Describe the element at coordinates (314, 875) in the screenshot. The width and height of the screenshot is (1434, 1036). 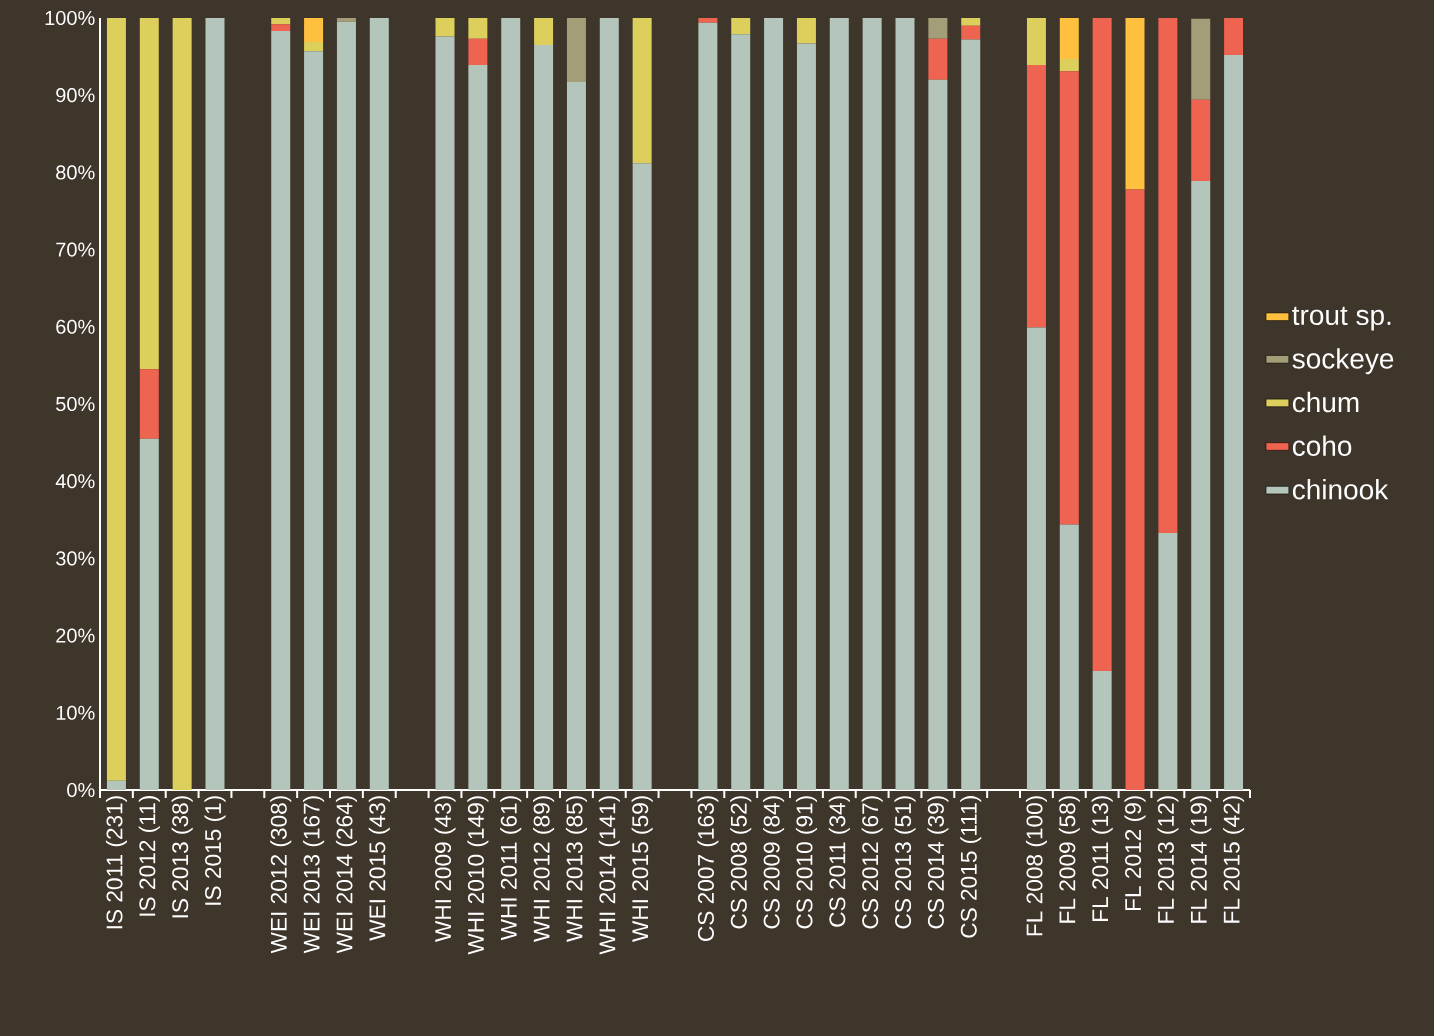
I see `x-tick-label: WEI 2013 (167)` at that location.